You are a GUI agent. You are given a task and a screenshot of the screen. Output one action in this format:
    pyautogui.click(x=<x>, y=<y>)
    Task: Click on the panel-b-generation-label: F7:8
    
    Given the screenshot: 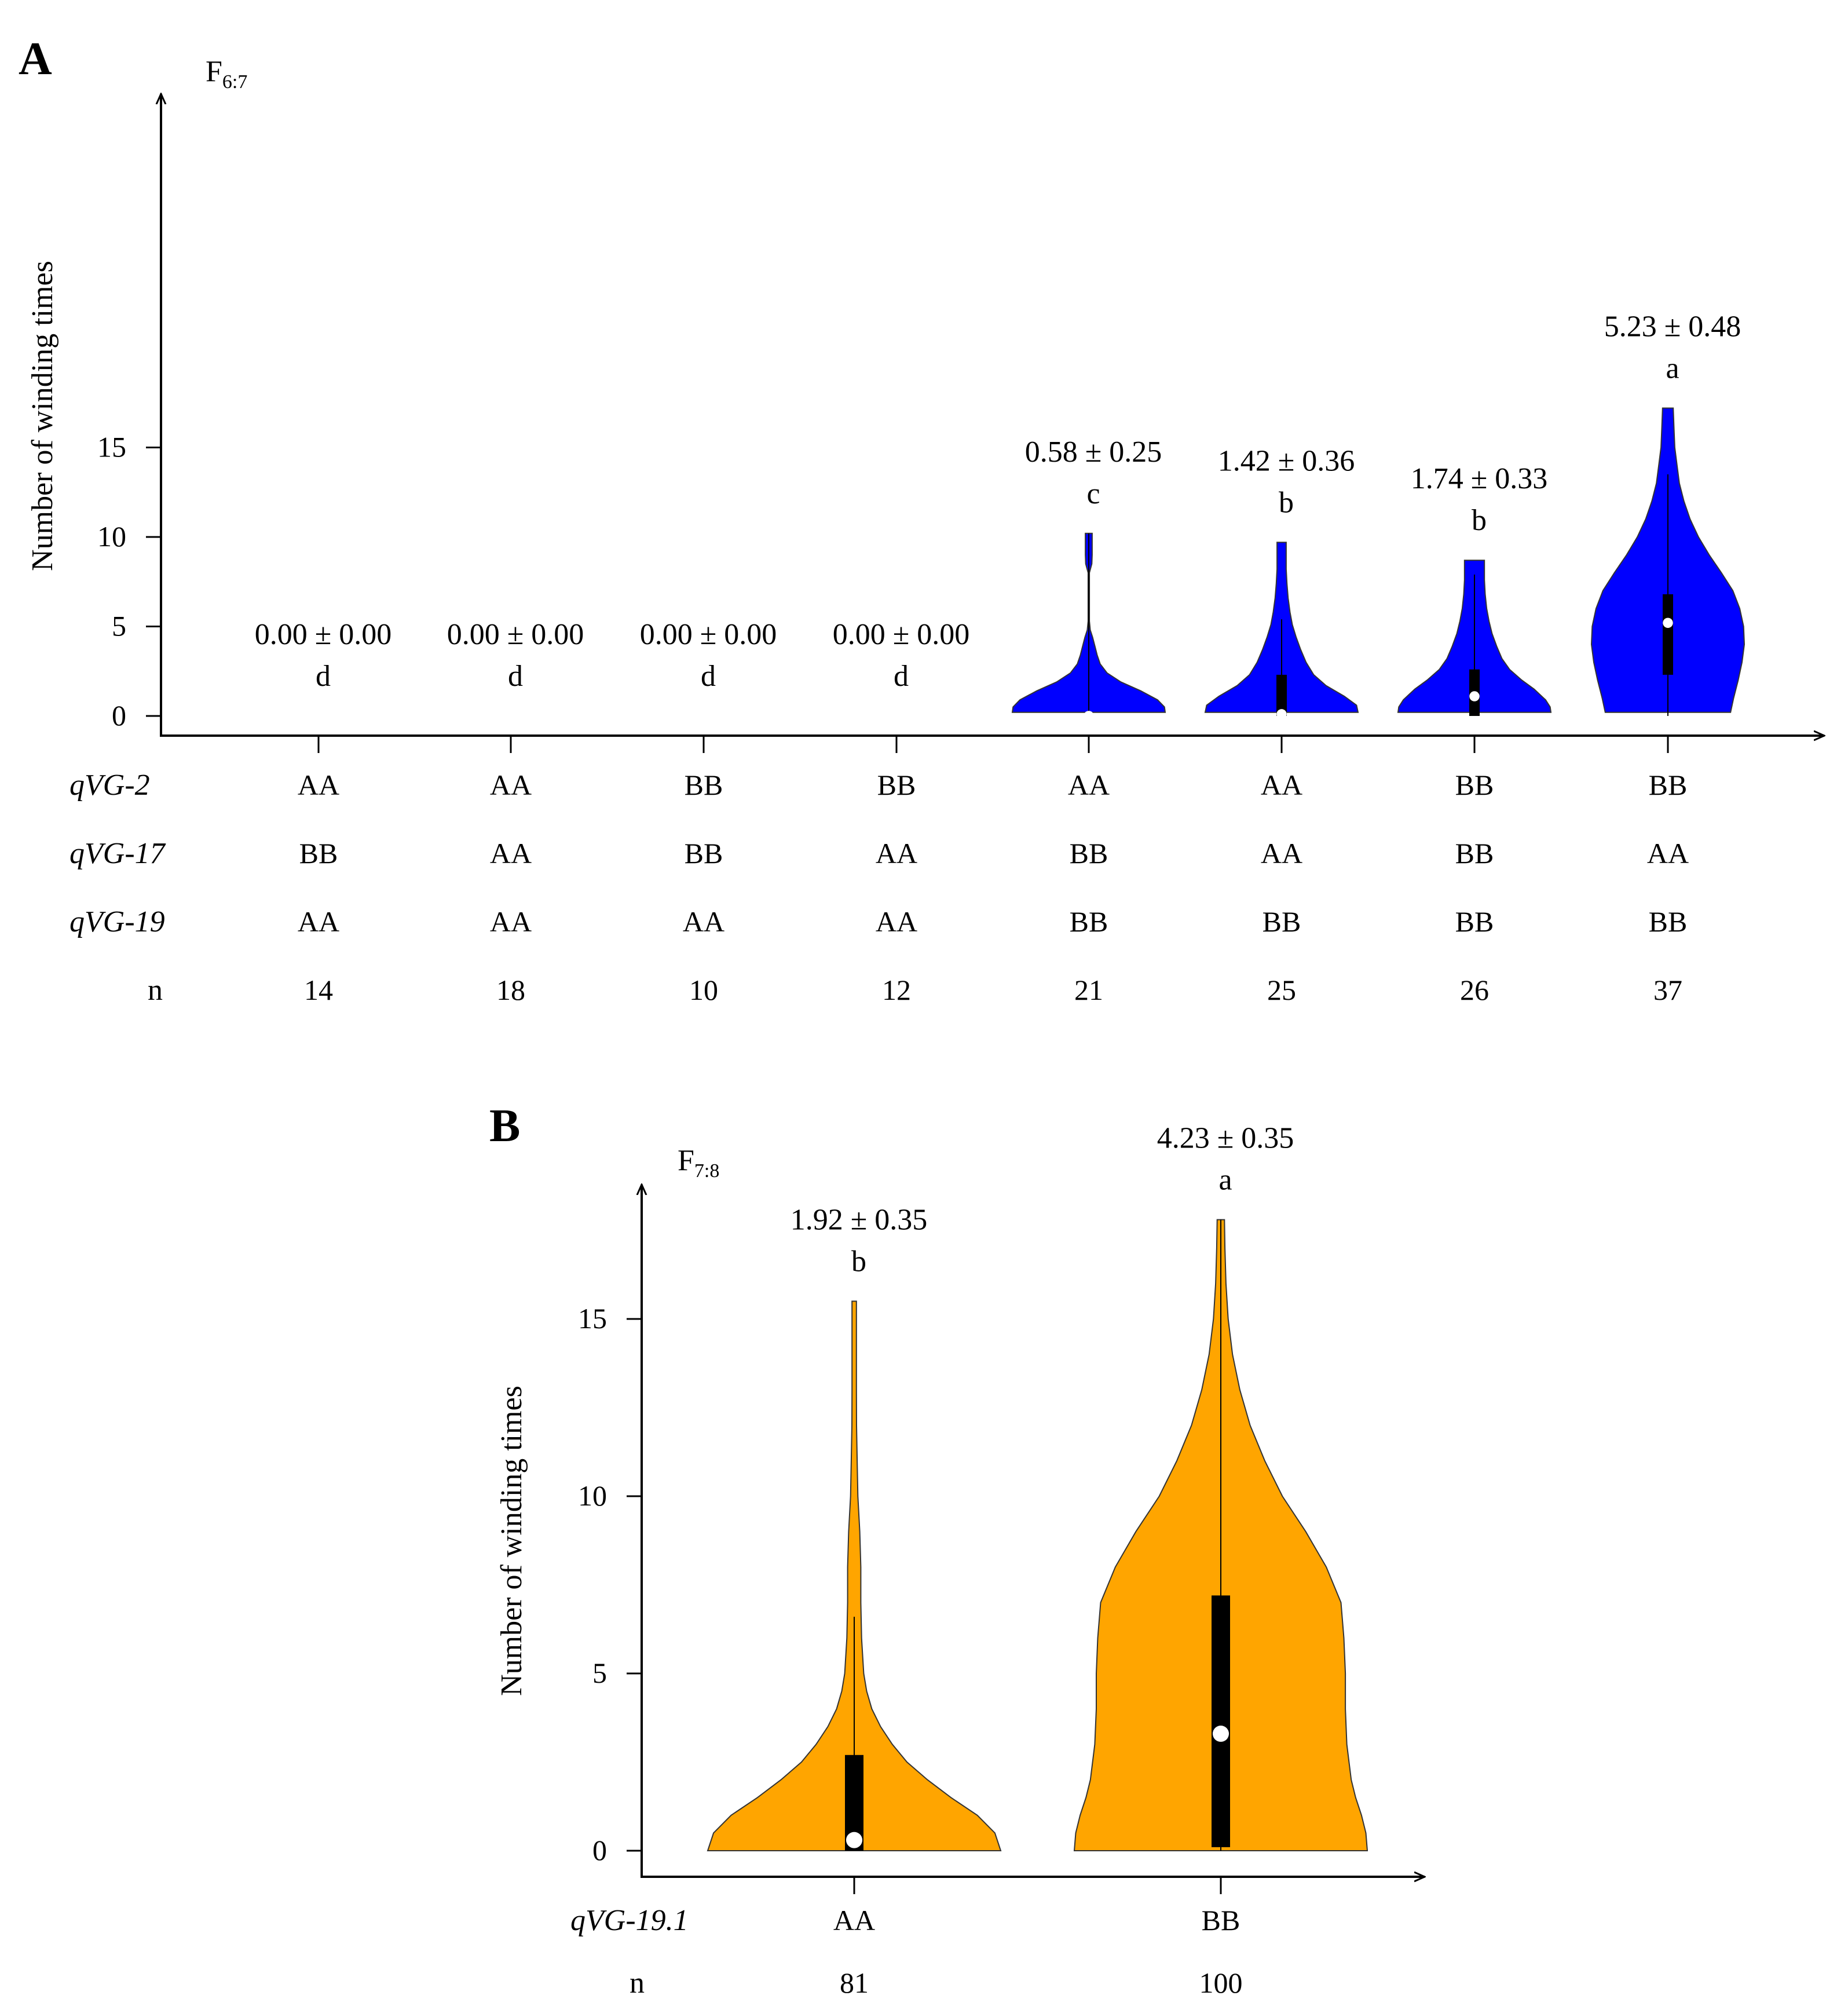 What is the action you would take?
    pyautogui.click(x=698, y=1163)
    